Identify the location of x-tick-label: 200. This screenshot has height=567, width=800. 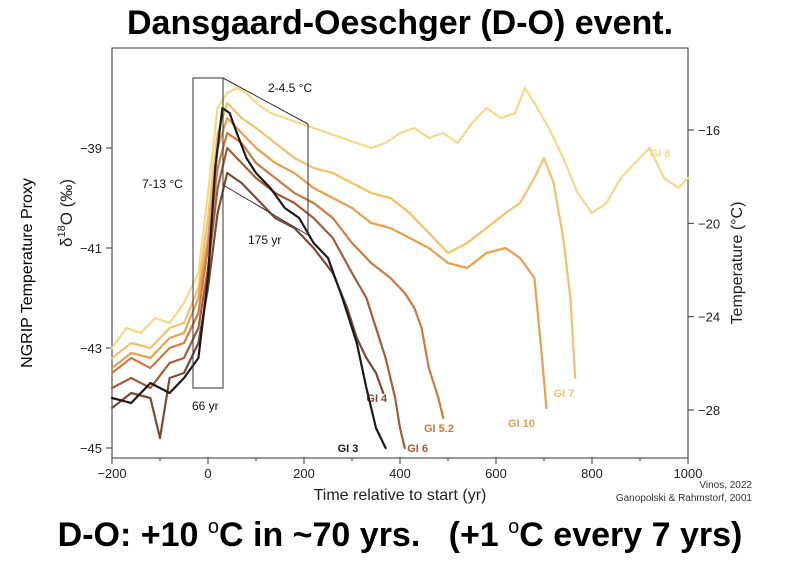
(304, 473).